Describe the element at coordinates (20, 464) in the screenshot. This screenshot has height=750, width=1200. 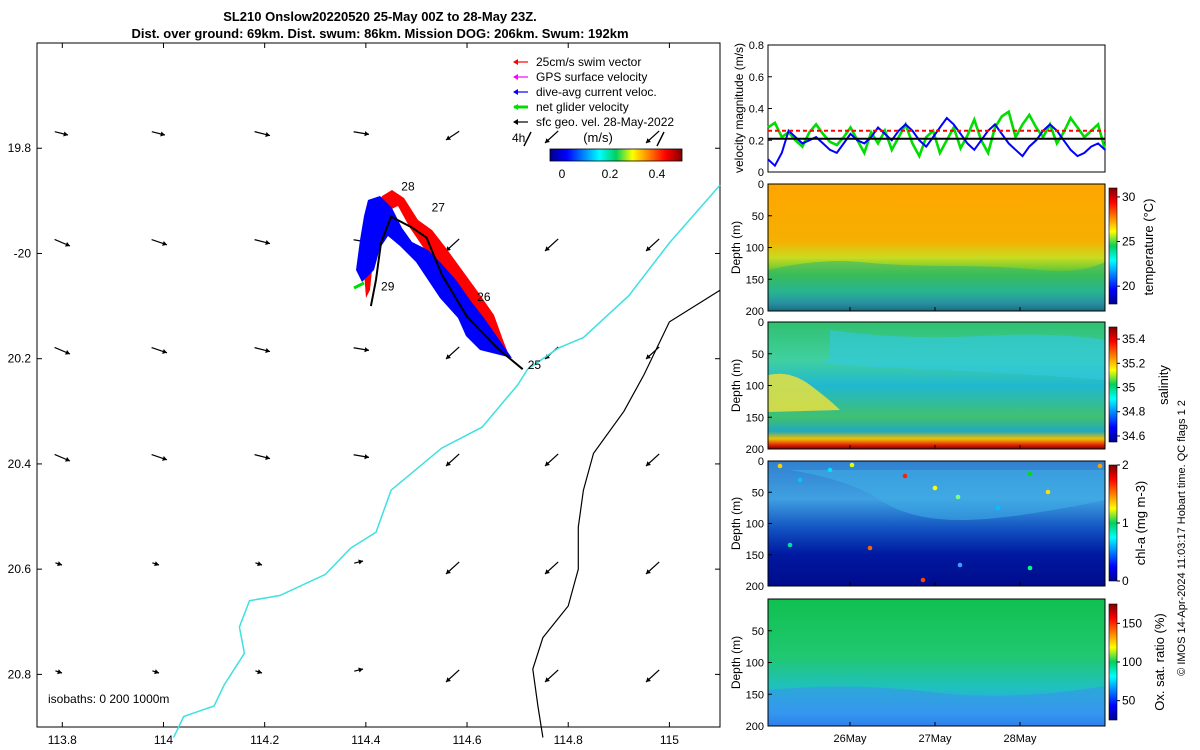
I see `map-y-tick-label: 20.4` at that location.